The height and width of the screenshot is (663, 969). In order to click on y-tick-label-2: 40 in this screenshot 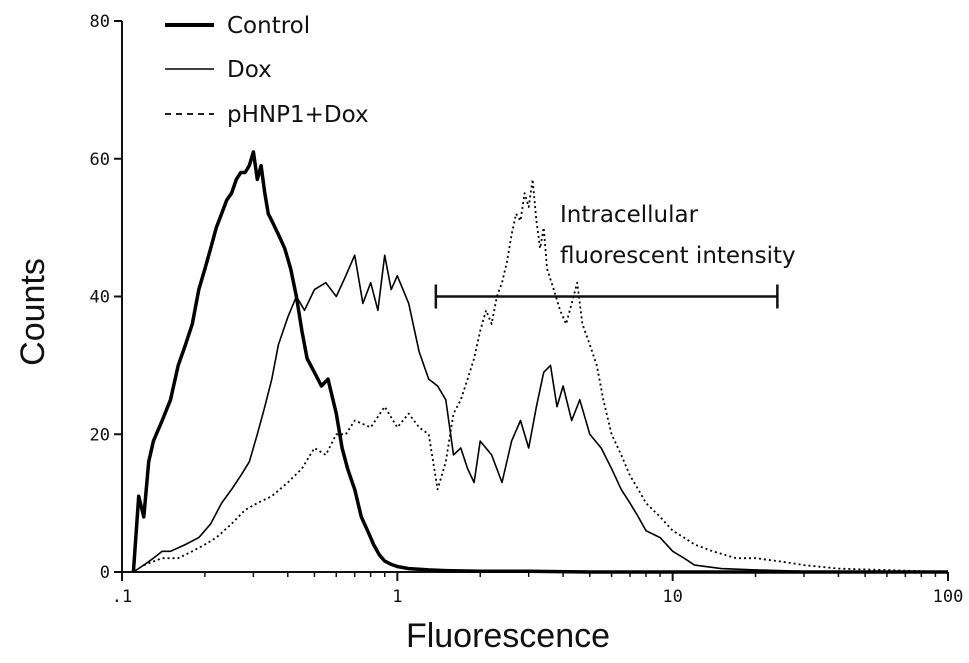, I will do `click(100, 298)`.